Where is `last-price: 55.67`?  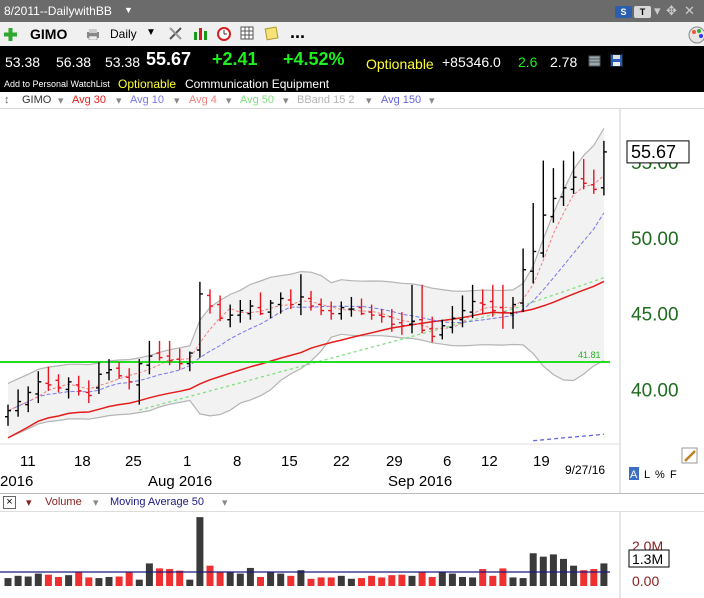 last-price: 55.67 is located at coordinates (169, 59).